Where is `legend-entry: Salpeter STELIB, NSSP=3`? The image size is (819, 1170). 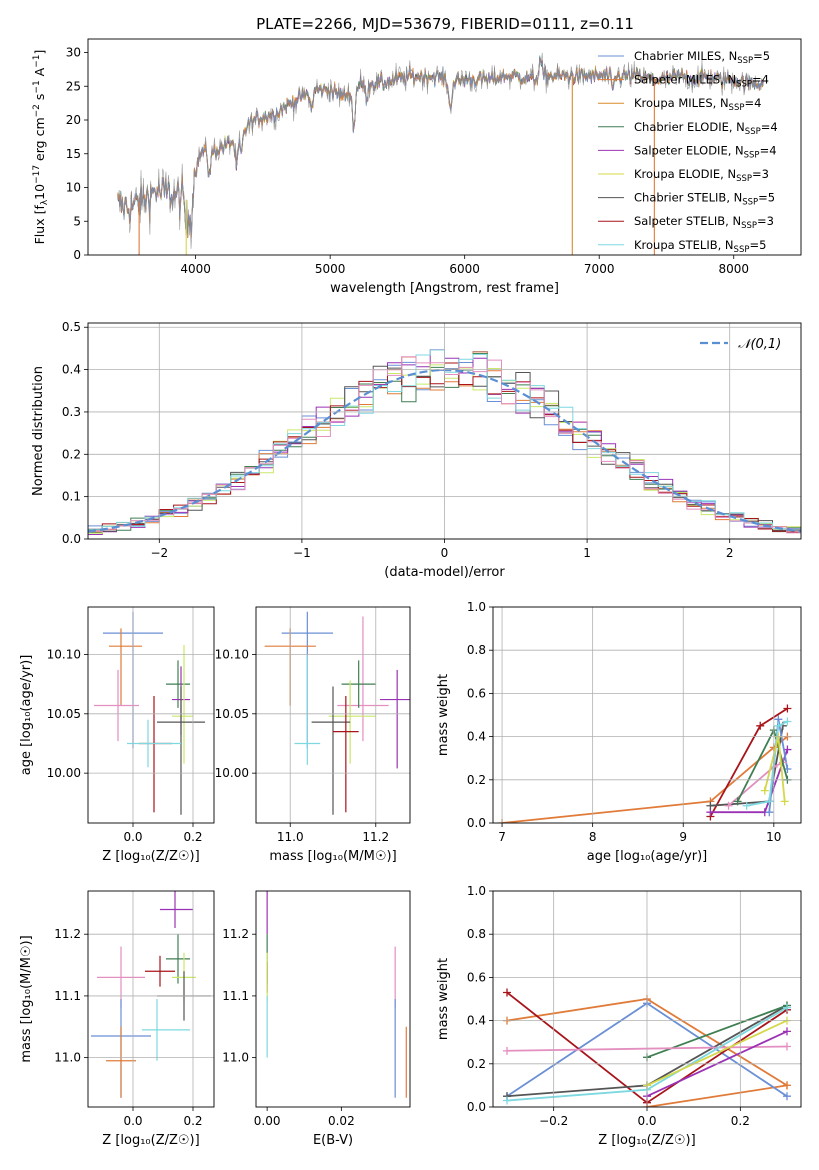 legend-entry: Salpeter STELIB, NSSP=3 is located at coordinates (704, 222).